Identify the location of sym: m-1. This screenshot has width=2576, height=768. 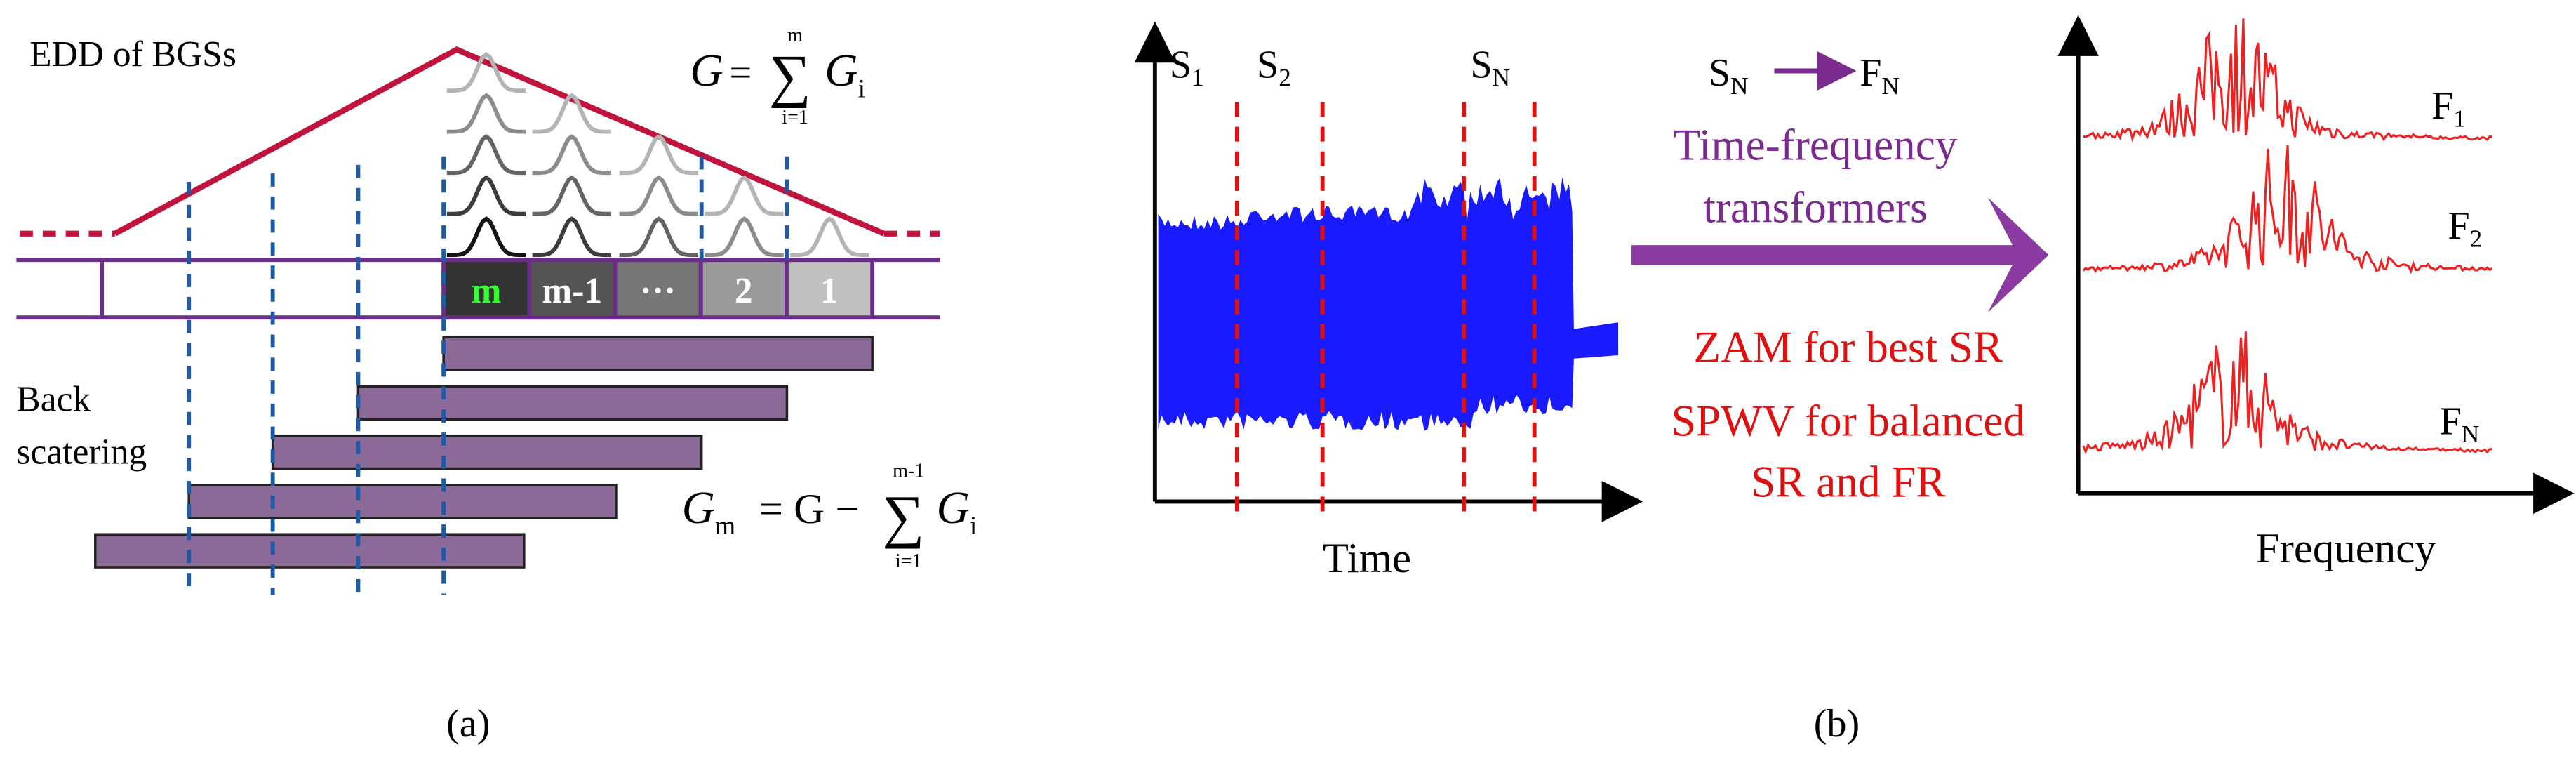
(909, 471).